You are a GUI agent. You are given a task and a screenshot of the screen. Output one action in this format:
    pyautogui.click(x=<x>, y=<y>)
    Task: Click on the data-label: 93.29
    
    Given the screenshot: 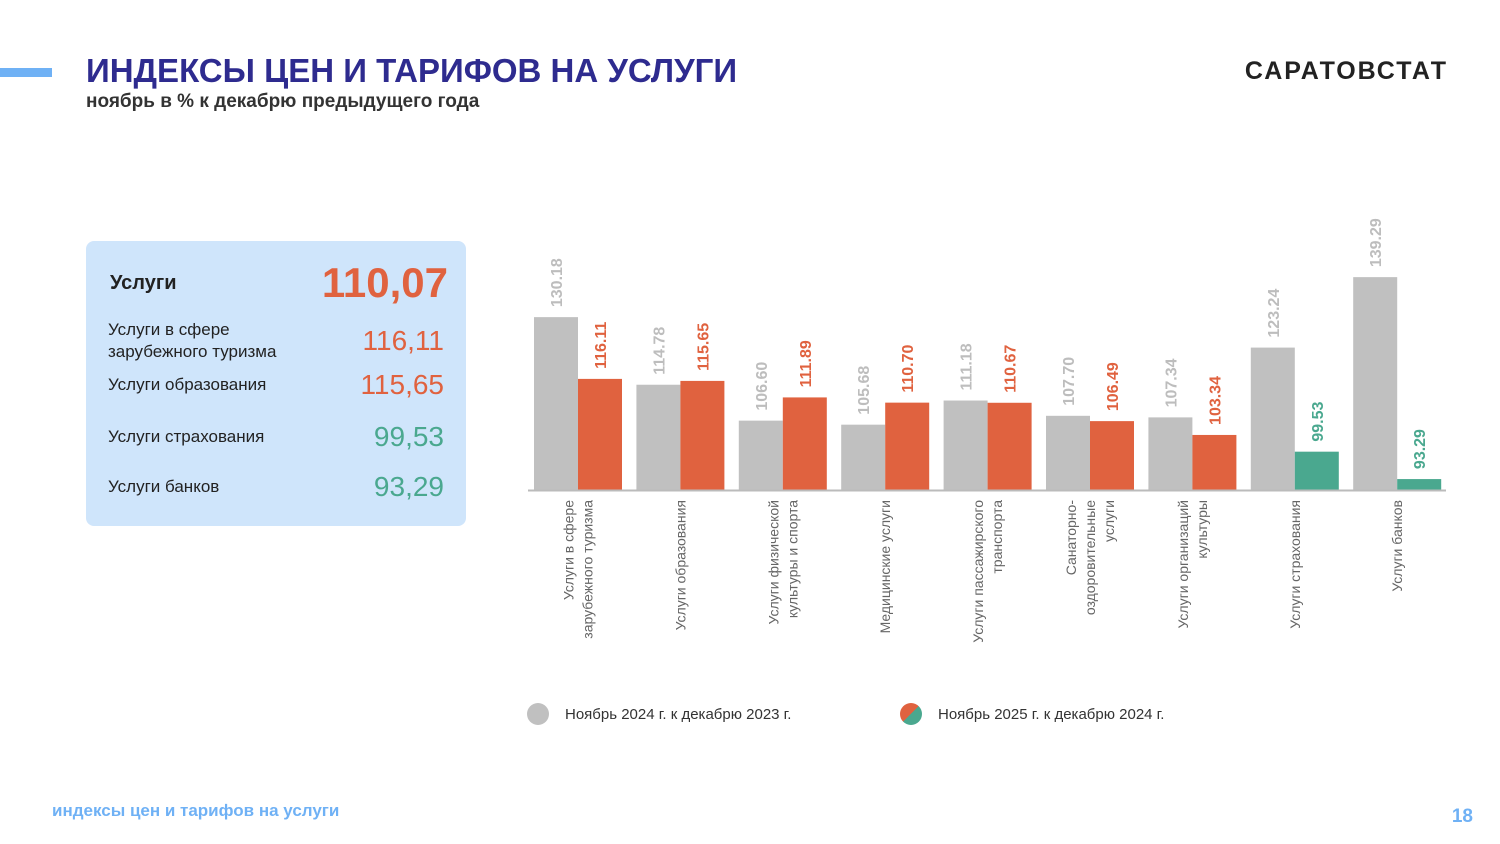 What is the action you would take?
    pyautogui.click(x=1420, y=449)
    